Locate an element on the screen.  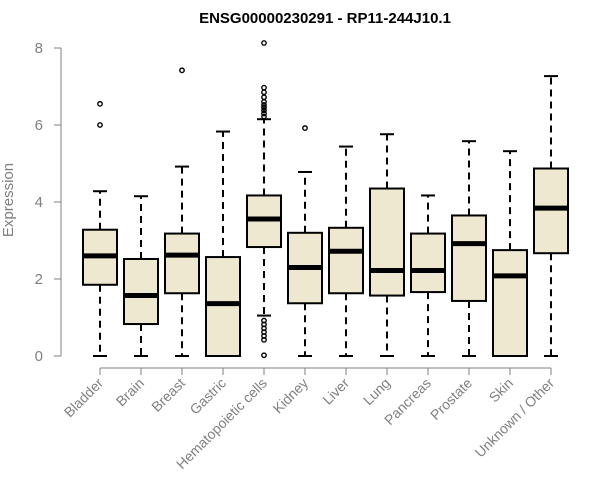
x-tick-label: Prostate is located at coordinates (451, 399).